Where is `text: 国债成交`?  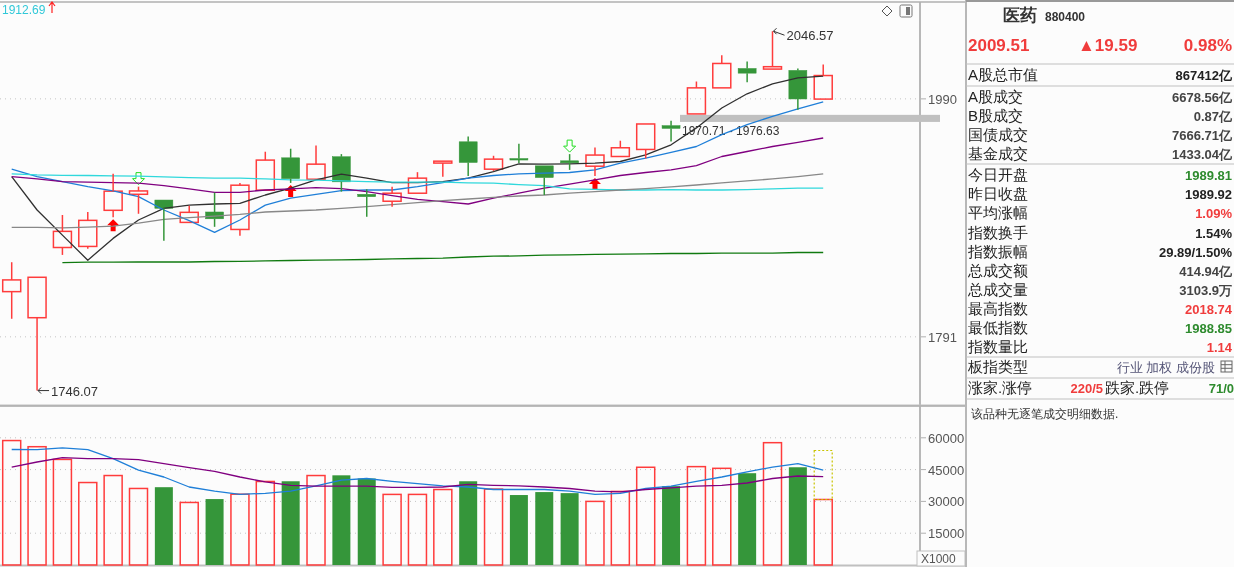
text: 国债成交 is located at coordinates (998, 134).